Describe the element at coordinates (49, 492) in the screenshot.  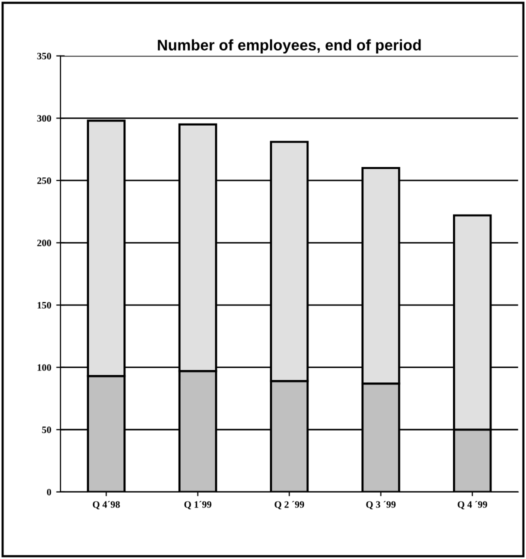
I see `y-tick-label: 0` at that location.